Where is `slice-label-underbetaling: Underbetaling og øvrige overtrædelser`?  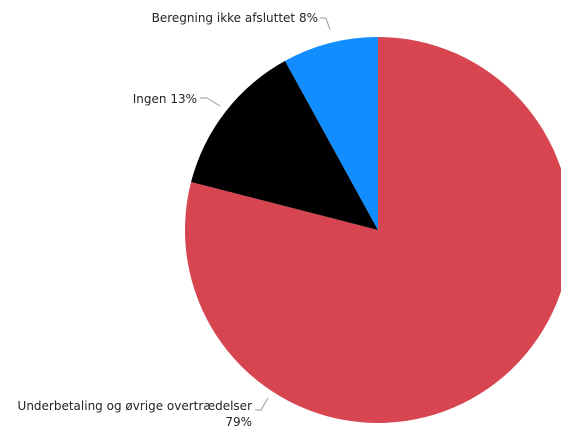 slice-label-underbetaling: Underbetaling og øvrige overtrædelser is located at coordinates (135, 406).